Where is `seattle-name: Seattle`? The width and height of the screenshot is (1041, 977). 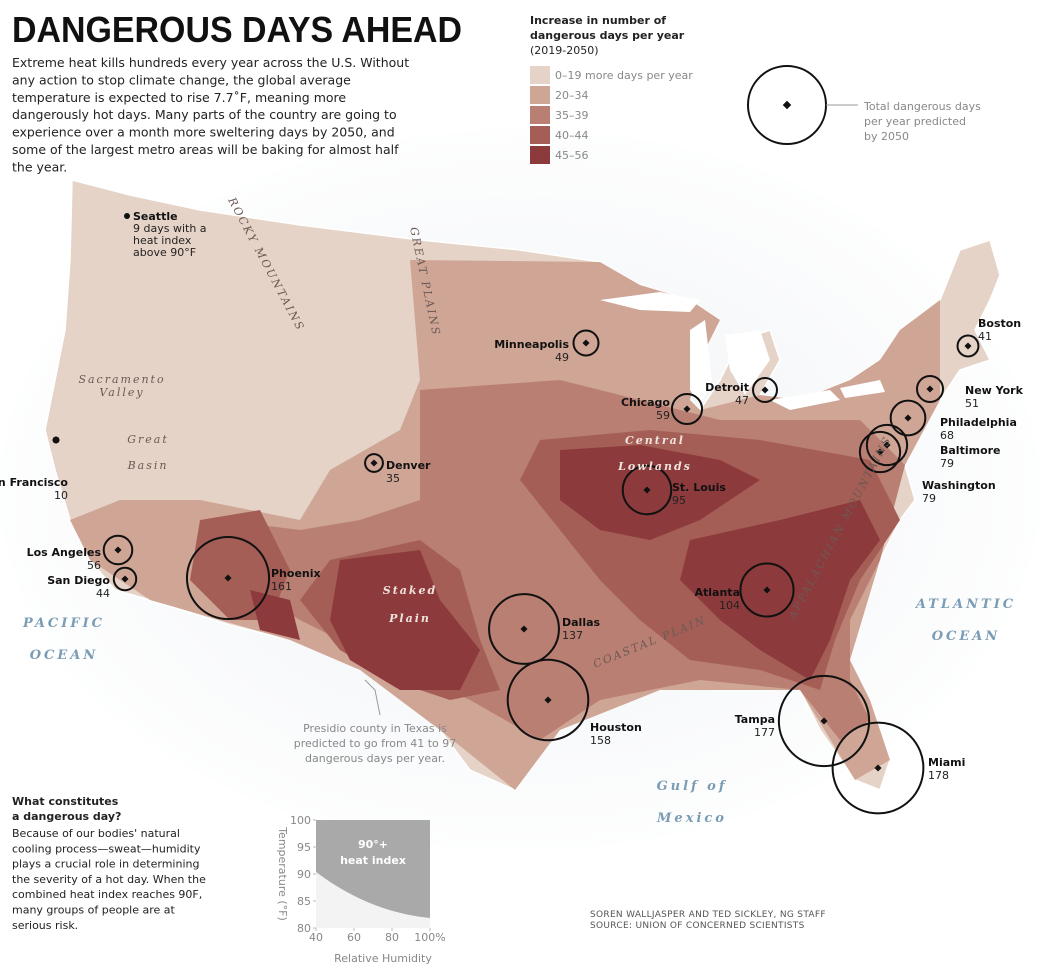
seattle-name: Seattle is located at coordinates (155, 216).